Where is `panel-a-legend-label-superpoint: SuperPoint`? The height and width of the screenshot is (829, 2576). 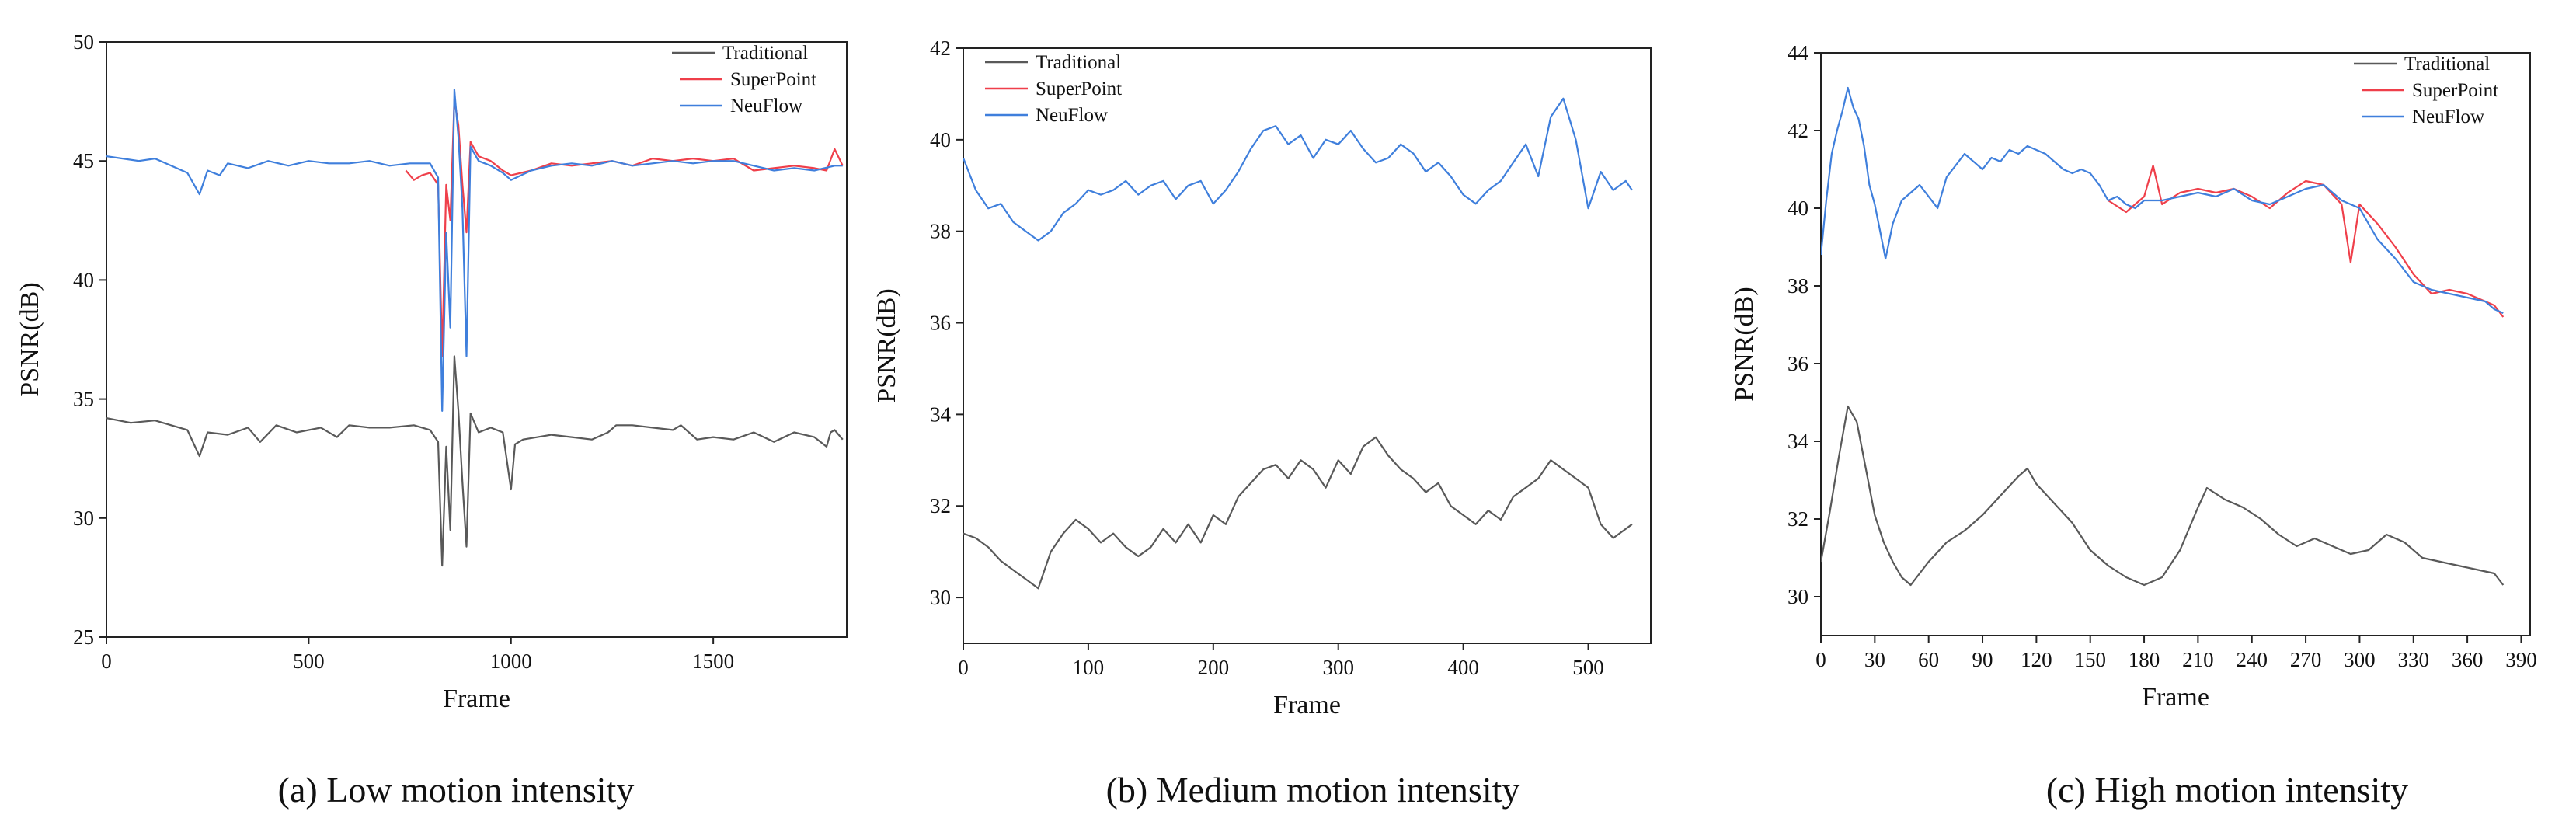
panel-a-legend-label-superpoint: SuperPoint is located at coordinates (773, 79).